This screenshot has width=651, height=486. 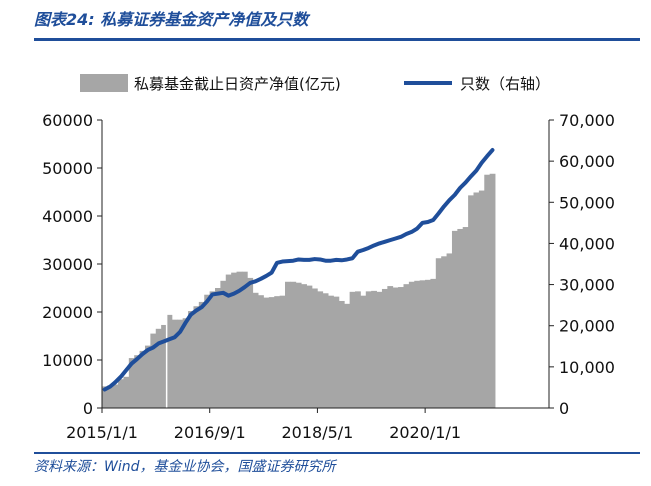 I want to click on legend-label-count: 只数（右轴）, so click(x=505, y=84).